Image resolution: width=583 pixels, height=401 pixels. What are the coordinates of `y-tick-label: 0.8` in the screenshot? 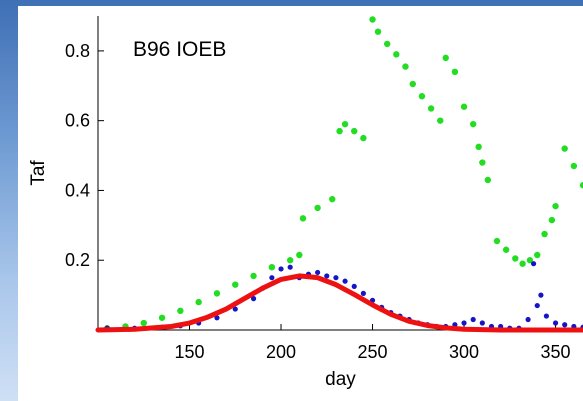 It's located at (77, 51).